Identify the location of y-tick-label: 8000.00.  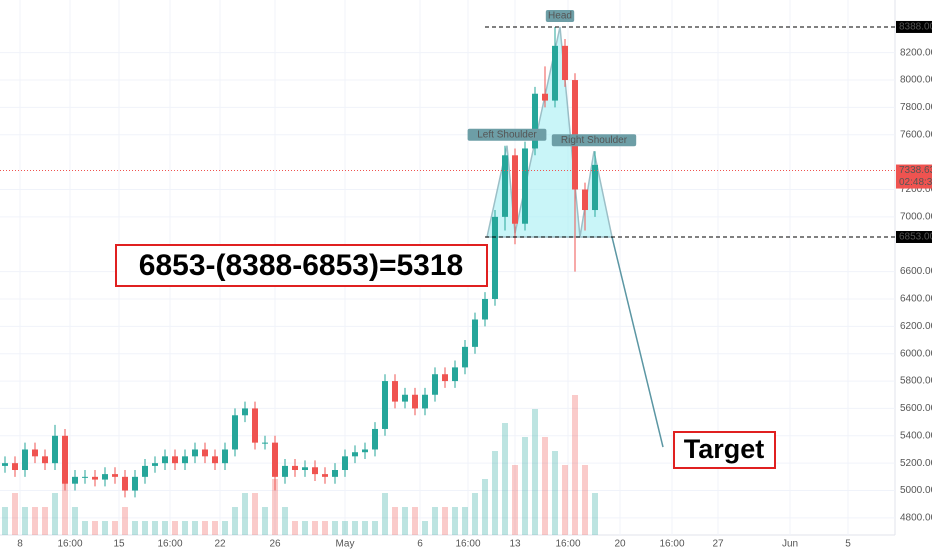
(916, 80).